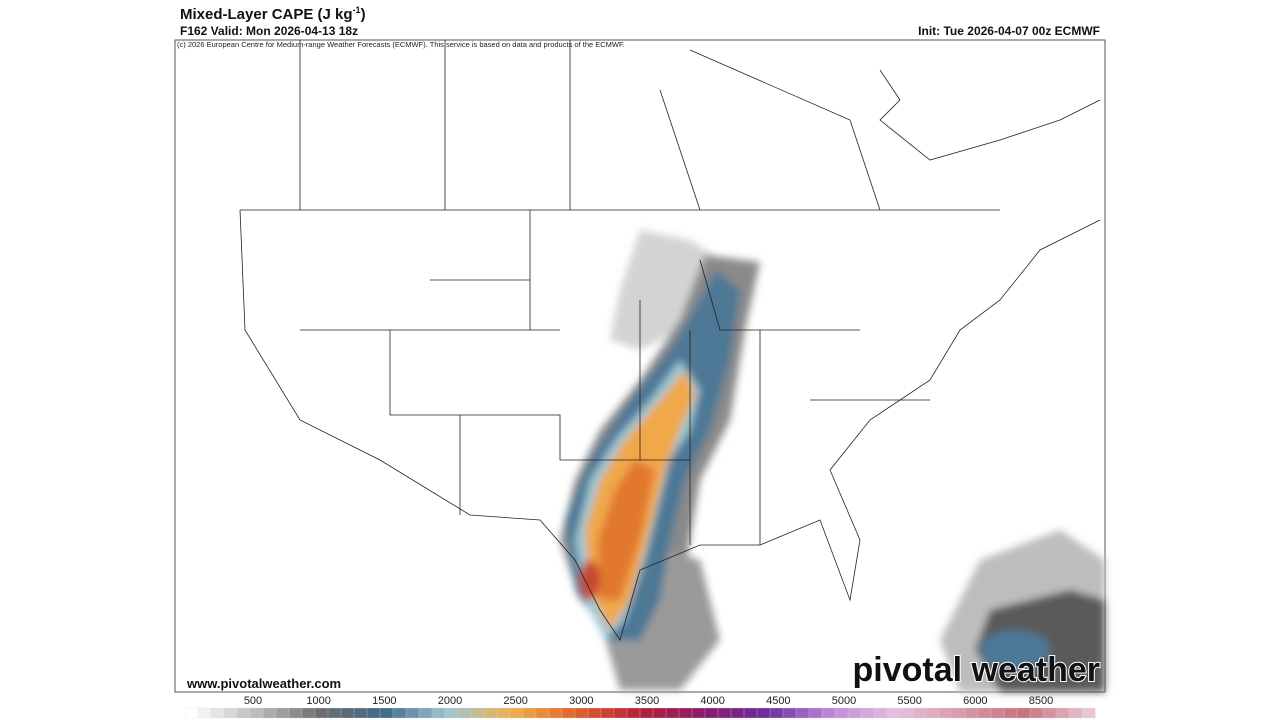 This screenshot has width=1280, height=720. I want to click on colorbar-label: 4500, so click(778, 701).